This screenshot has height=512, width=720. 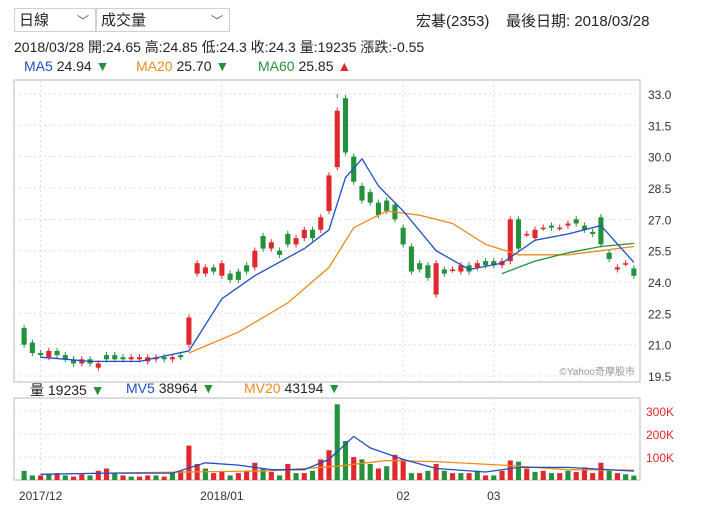 I want to click on ma60-value: 25.85, so click(x=316, y=66).